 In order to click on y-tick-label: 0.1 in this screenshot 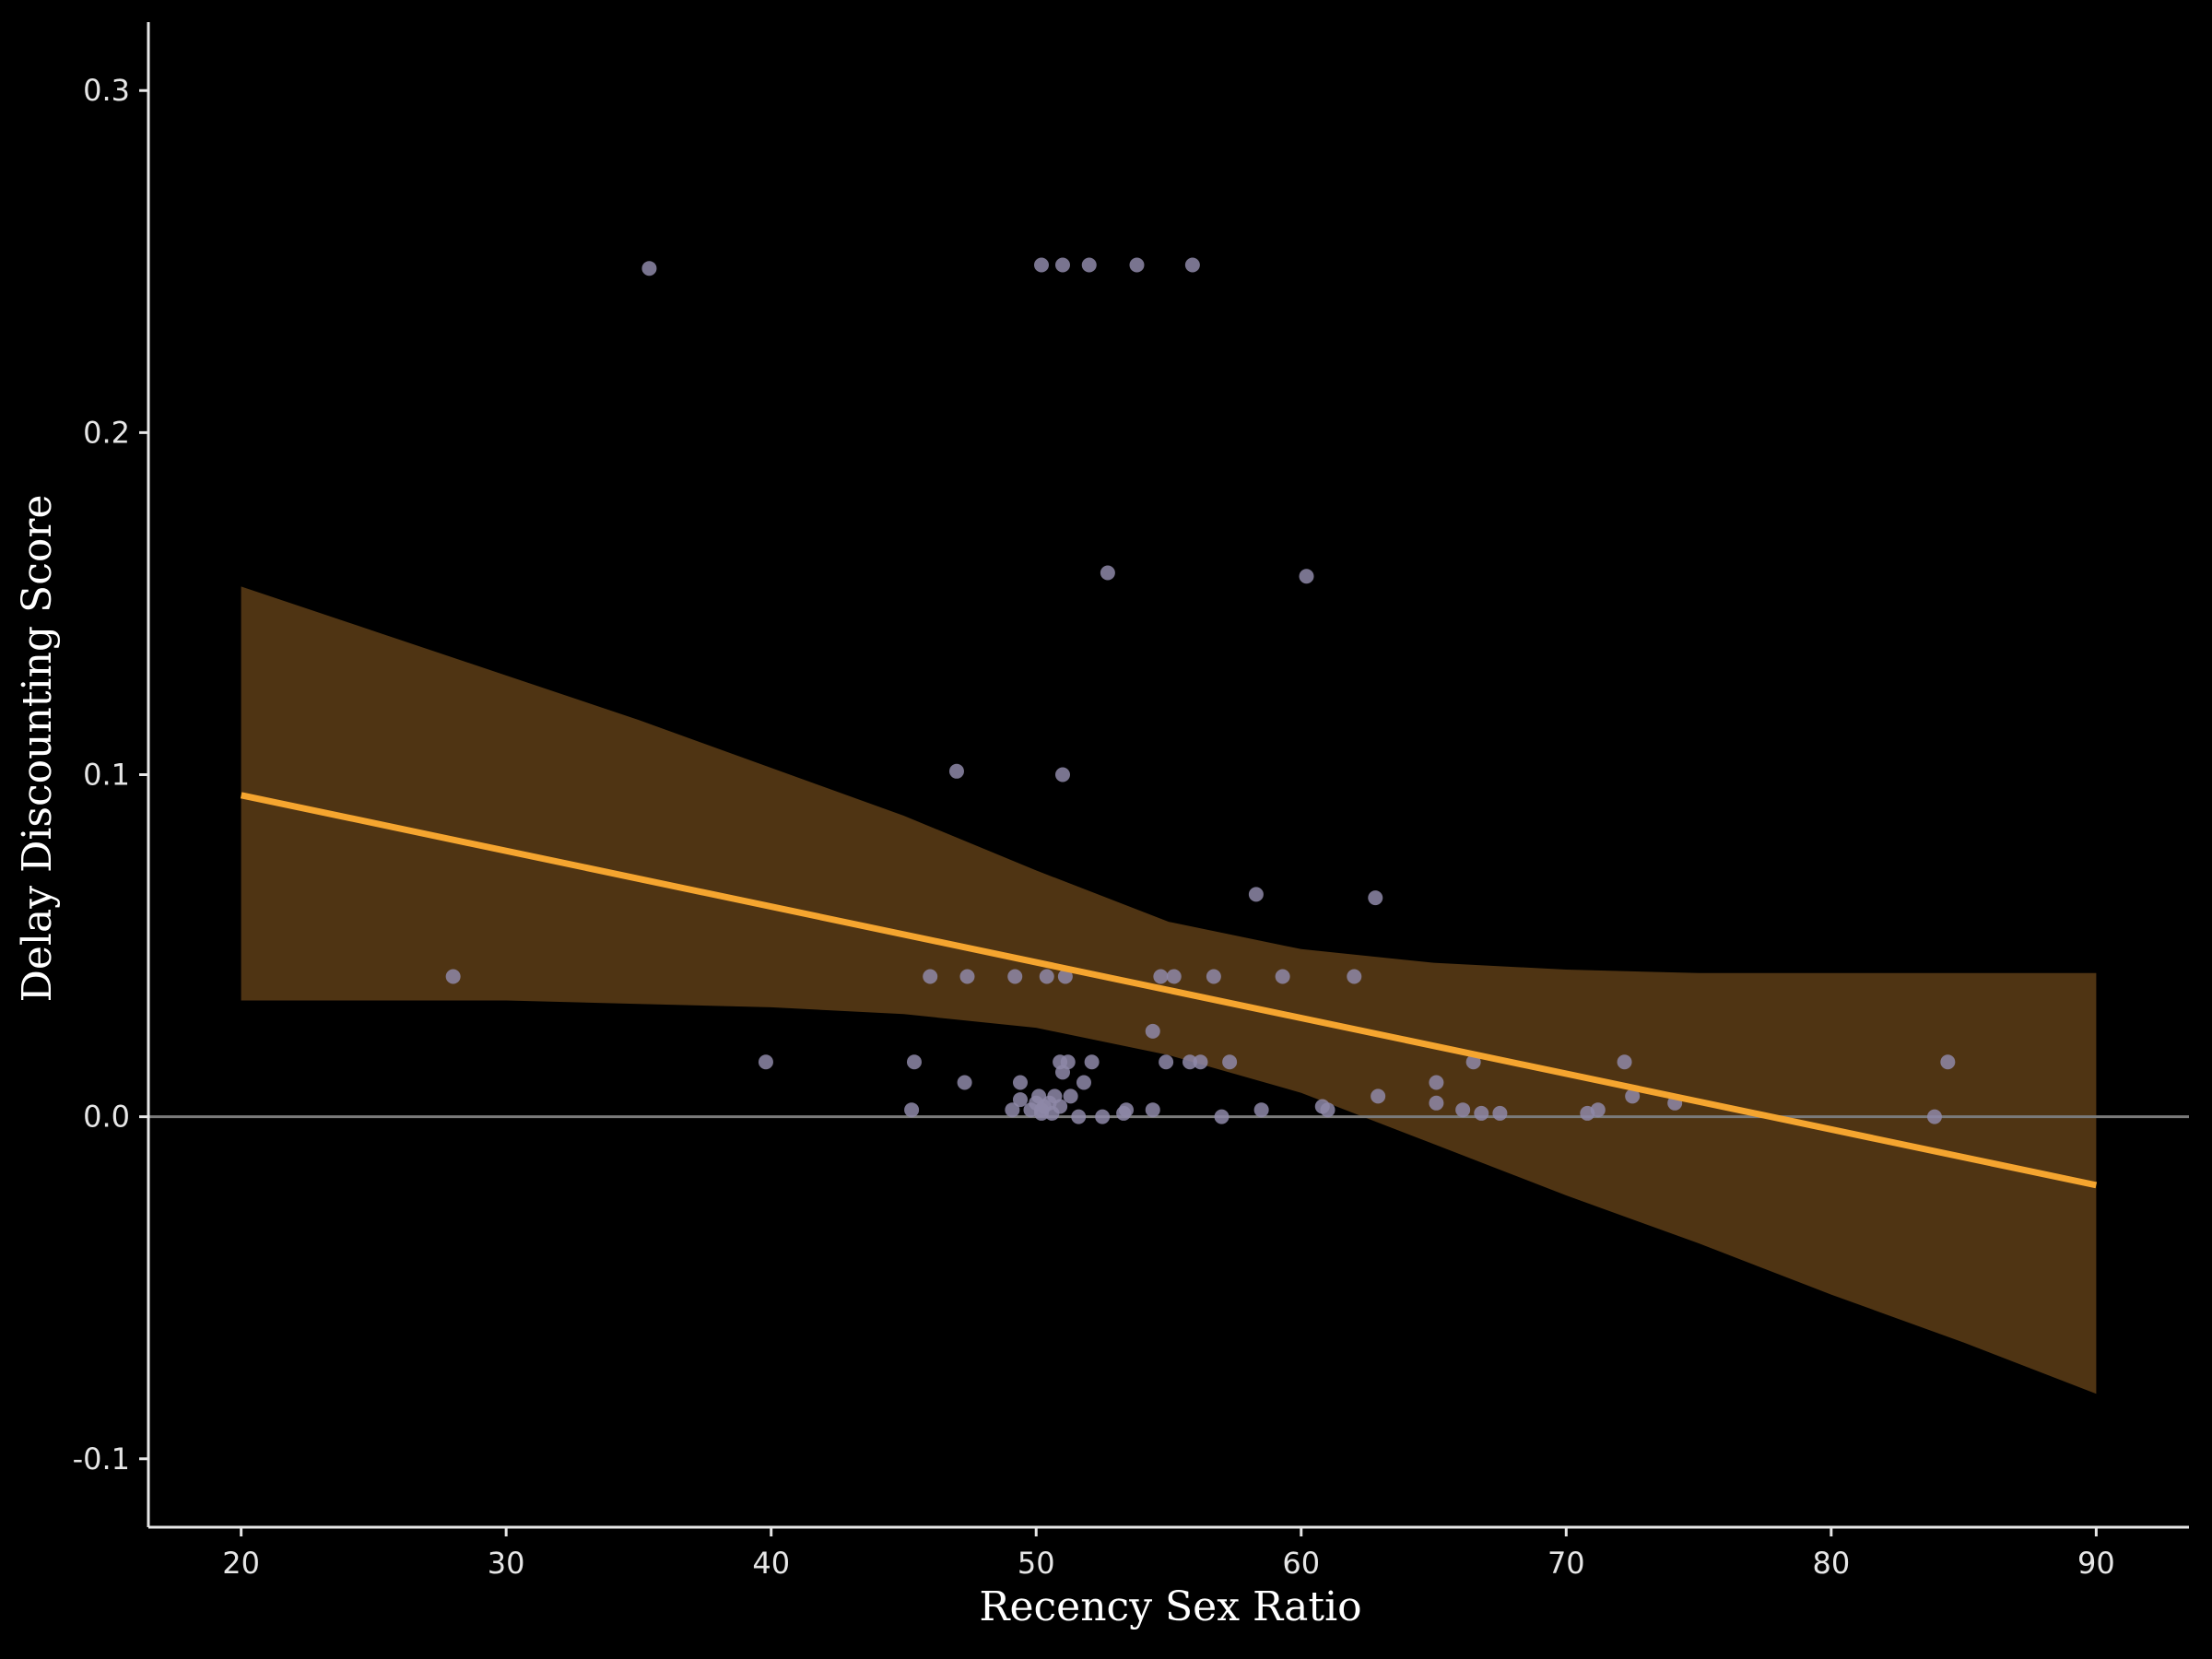, I will do `click(106, 775)`.